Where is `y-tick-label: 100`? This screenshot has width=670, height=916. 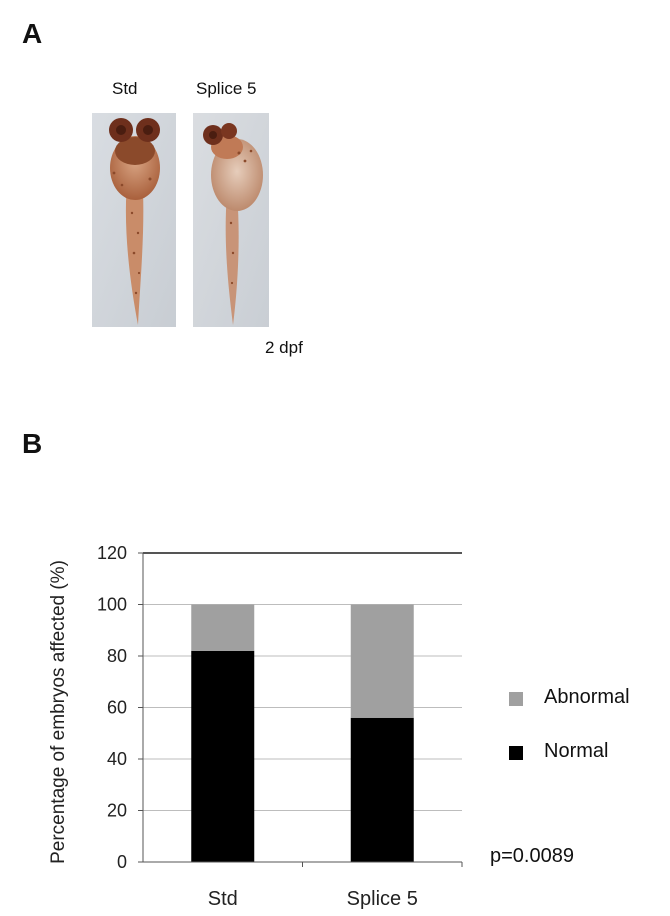 y-tick-label: 100 is located at coordinates (112, 605).